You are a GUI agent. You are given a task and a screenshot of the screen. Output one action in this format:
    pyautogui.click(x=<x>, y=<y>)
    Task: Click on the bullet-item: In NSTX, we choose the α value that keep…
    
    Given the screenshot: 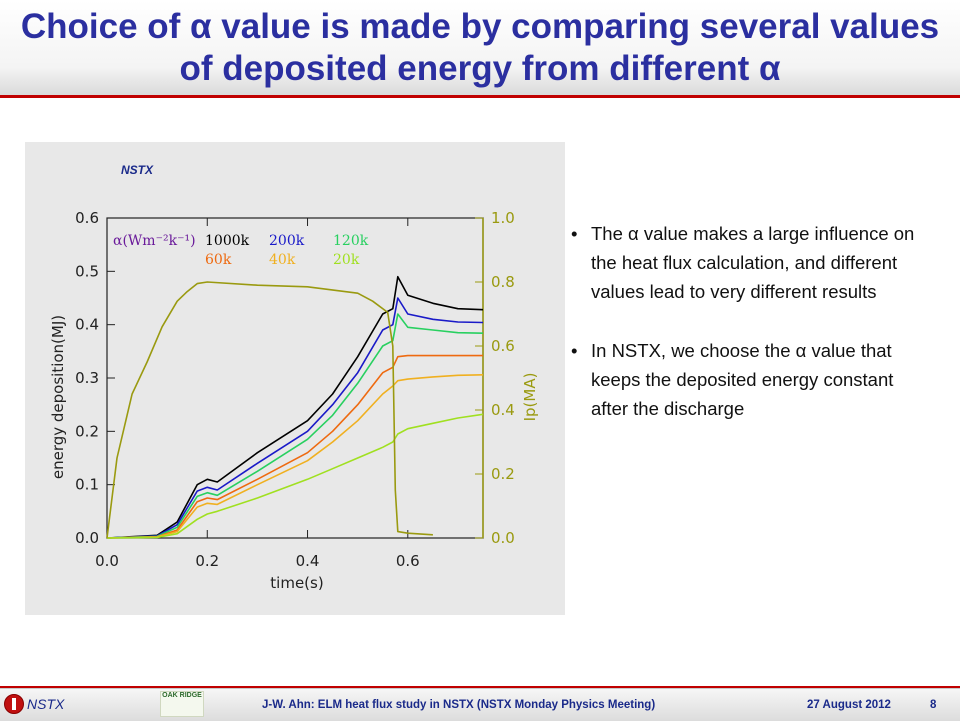 What is the action you would take?
    pyautogui.click(x=746, y=379)
    